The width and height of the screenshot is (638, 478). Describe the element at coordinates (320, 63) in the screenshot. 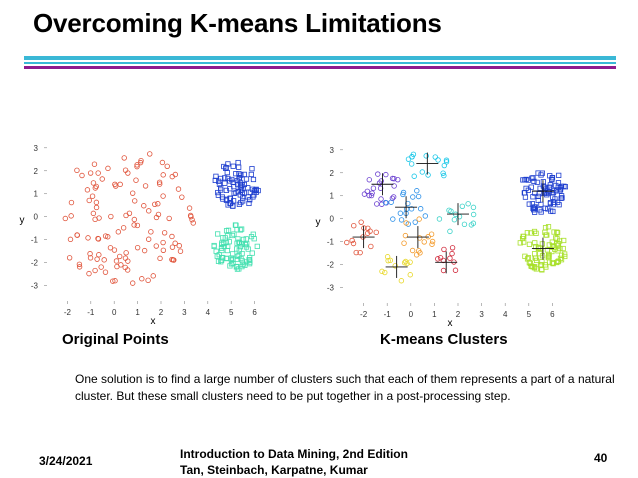

I see `title-rule-cyan-thin` at that location.